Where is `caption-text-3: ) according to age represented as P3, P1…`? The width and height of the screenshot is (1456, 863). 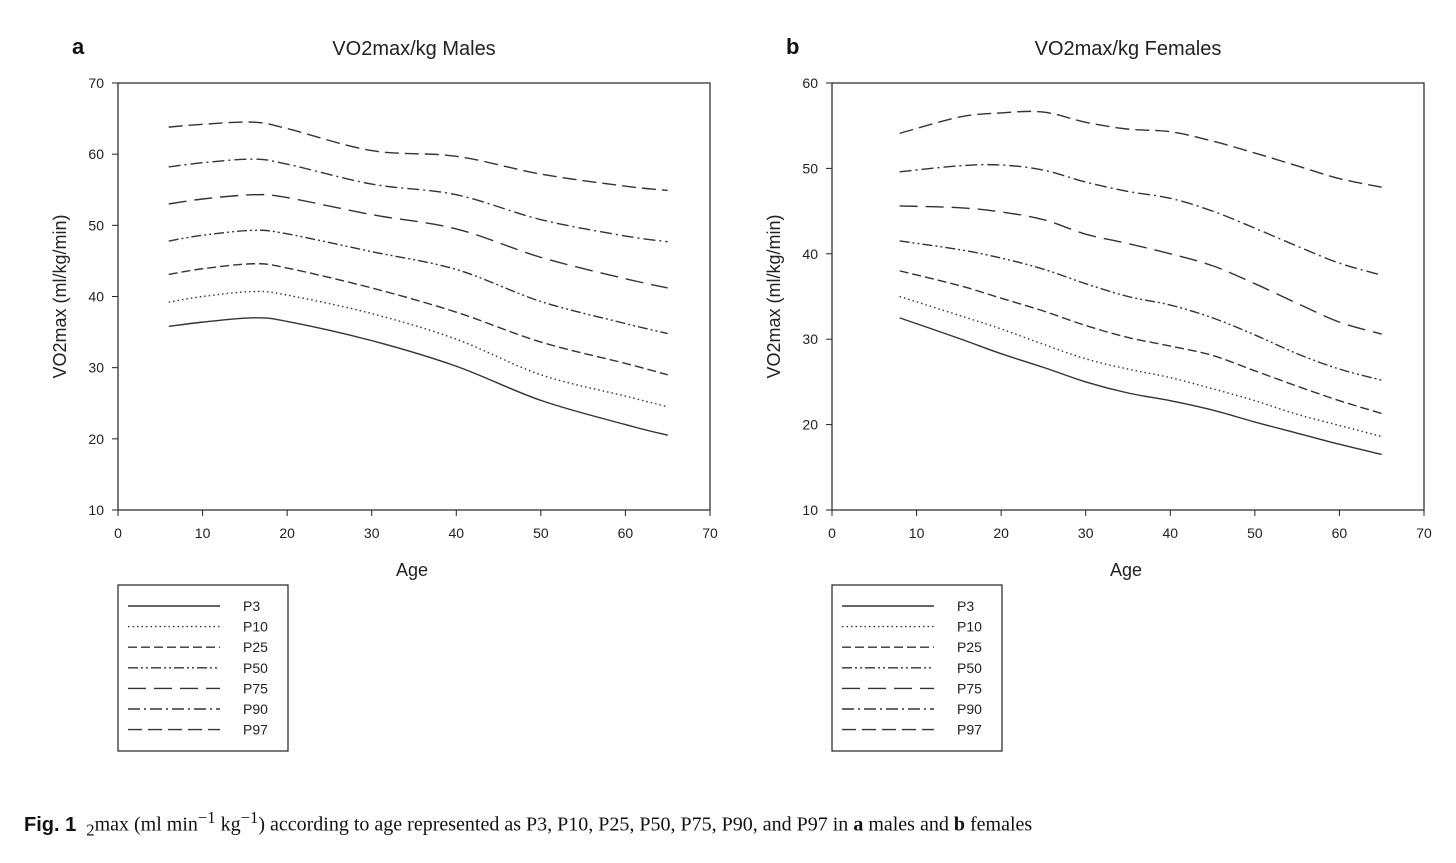 caption-text-3: ) according to age represented as P3, P1… is located at coordinates (556, 824).